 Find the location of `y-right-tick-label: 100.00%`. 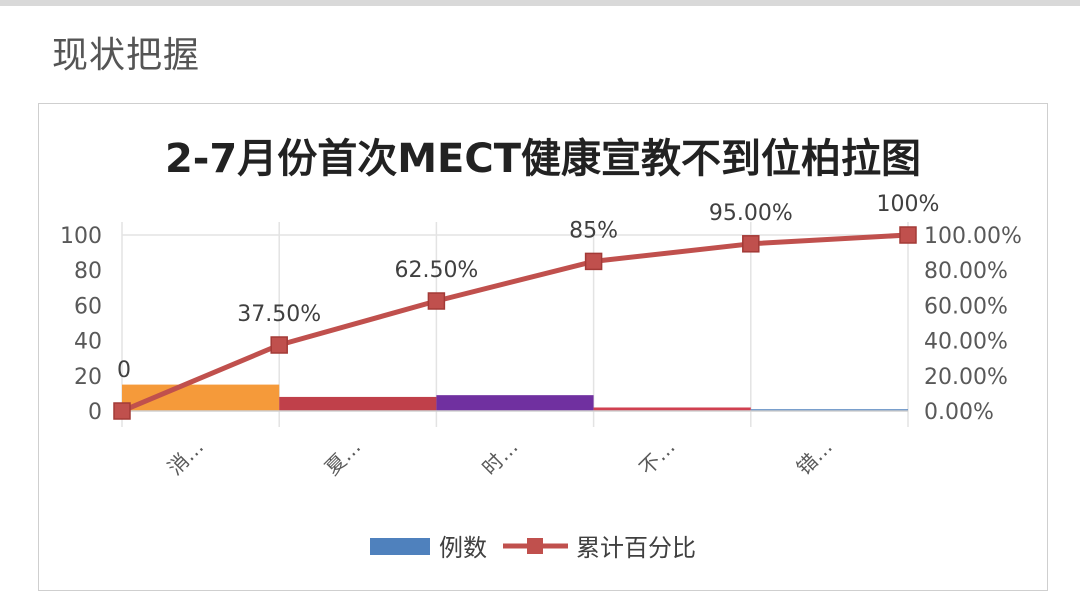

y-right-tick-label: 100.00% is located at coordinates (973, 236).